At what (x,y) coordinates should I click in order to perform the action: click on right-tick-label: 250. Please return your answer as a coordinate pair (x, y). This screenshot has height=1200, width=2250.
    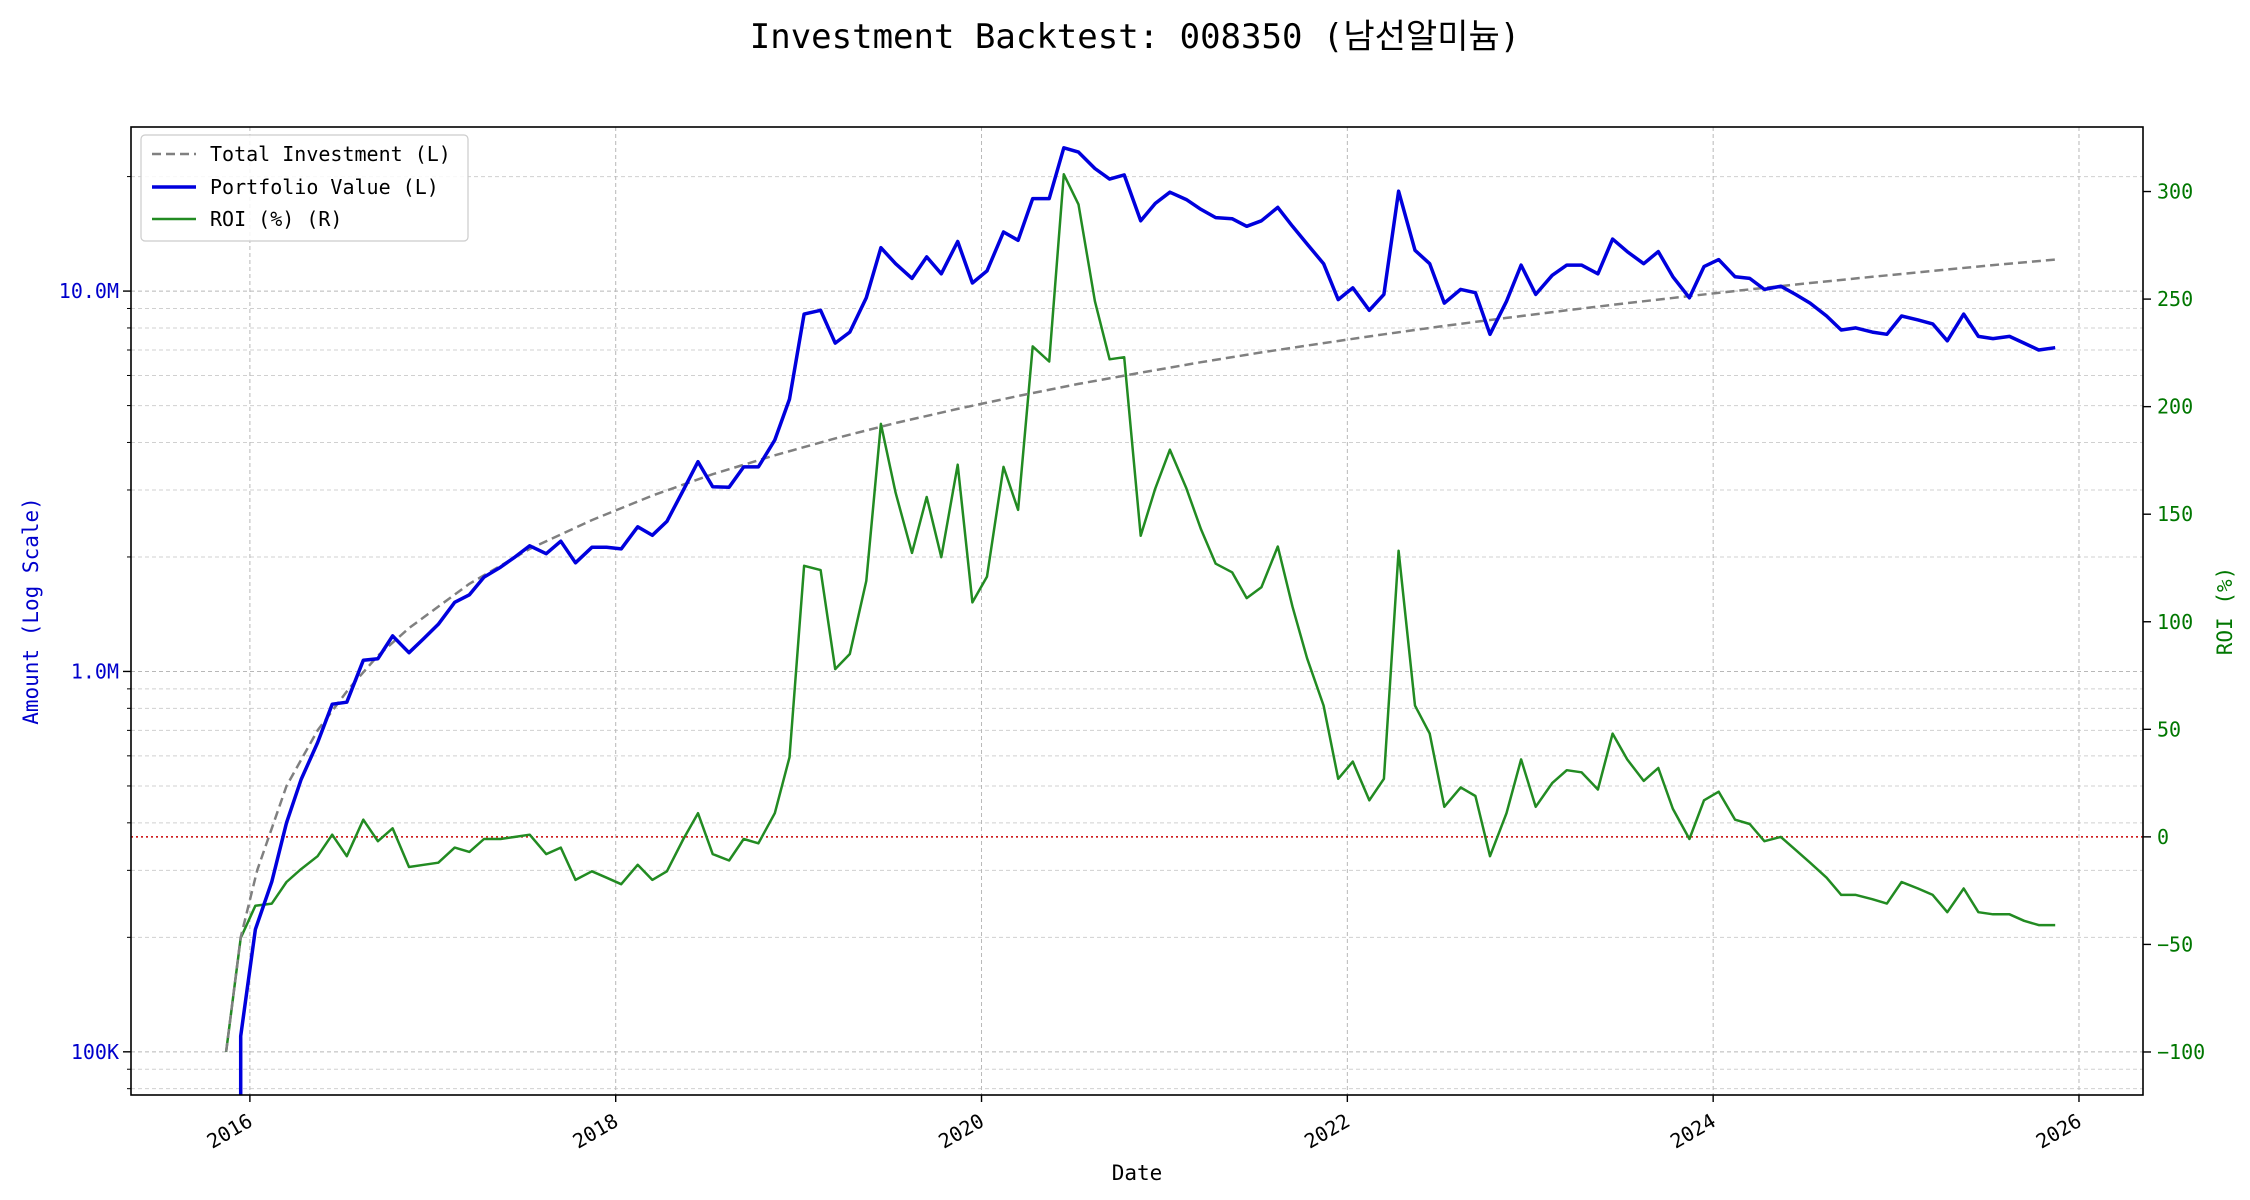
    Looking at the image, I should click on (2175, 299).